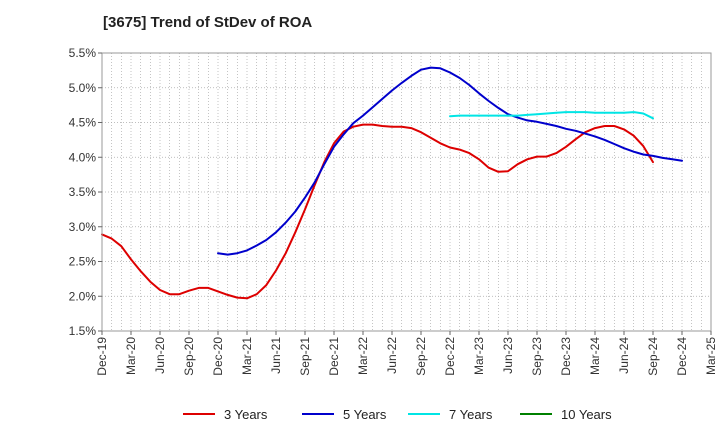 The height and width of the screenshot is (440, 720). I want to click on y-tick-label: 3.0%, so click(83, 227).